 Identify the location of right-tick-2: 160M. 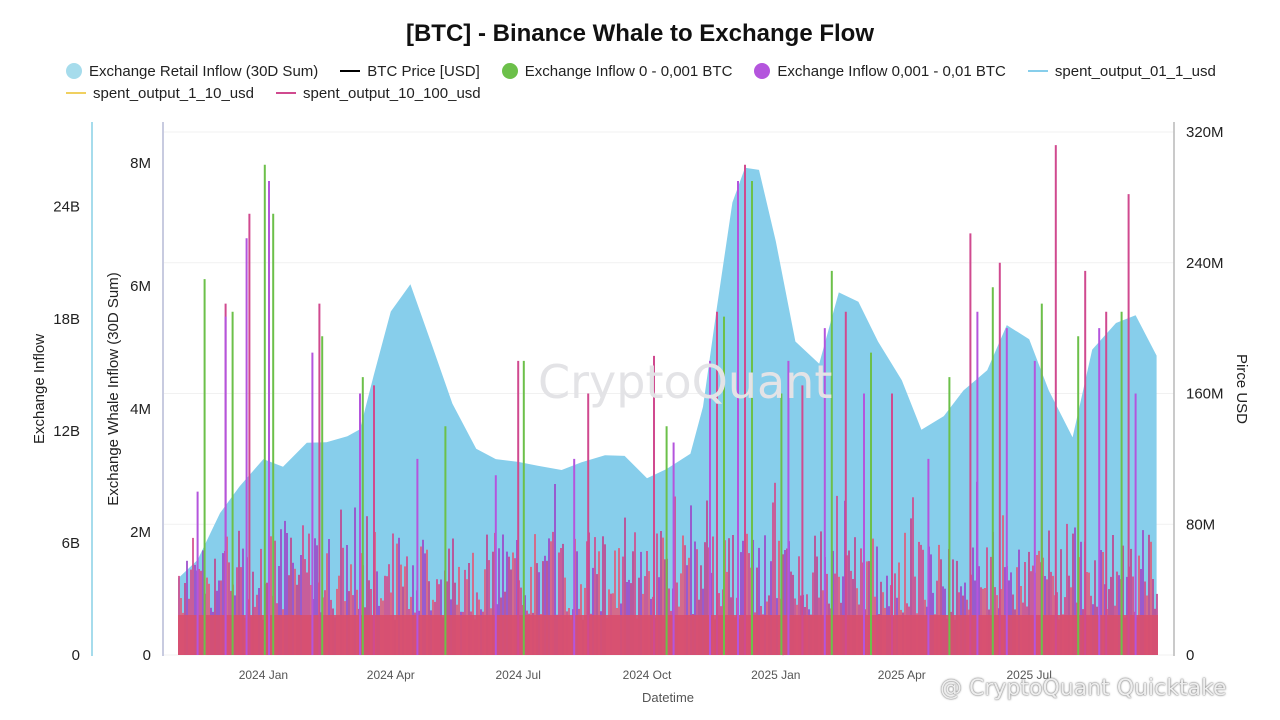
(1205, 394).